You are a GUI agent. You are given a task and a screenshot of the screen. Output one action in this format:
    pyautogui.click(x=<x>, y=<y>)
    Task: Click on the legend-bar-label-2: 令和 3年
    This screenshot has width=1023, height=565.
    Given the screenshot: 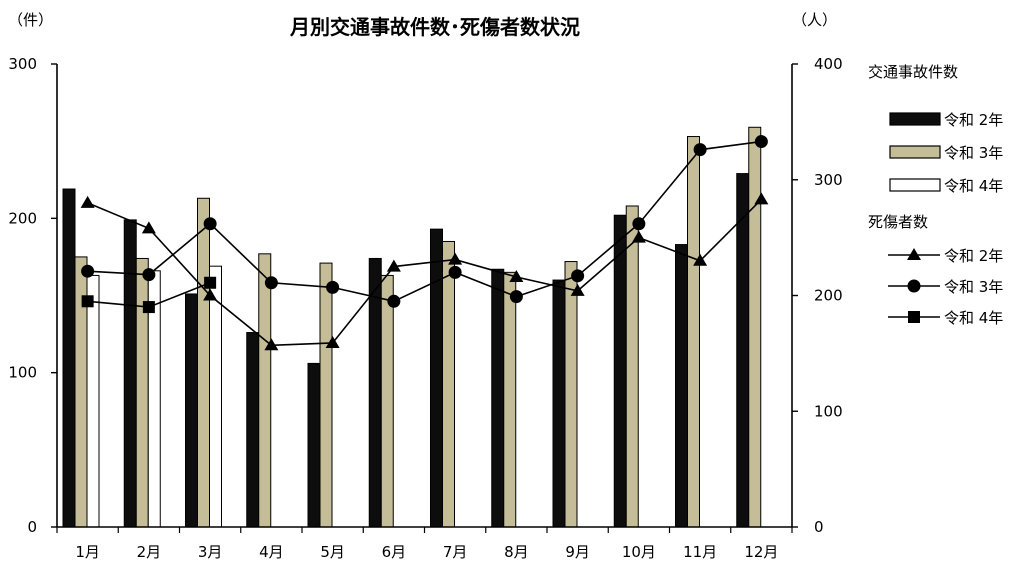 What is the action you would take?
    pyautogui.click(x=973, y=153)
    